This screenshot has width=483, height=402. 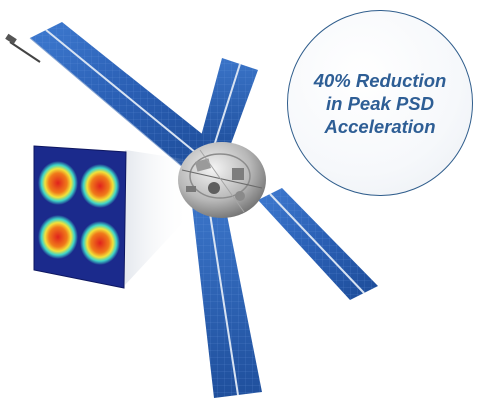 What do you see at coordinates (23, 48) in the screenshot?
I see `antenna` at bounding box center [23, 48].